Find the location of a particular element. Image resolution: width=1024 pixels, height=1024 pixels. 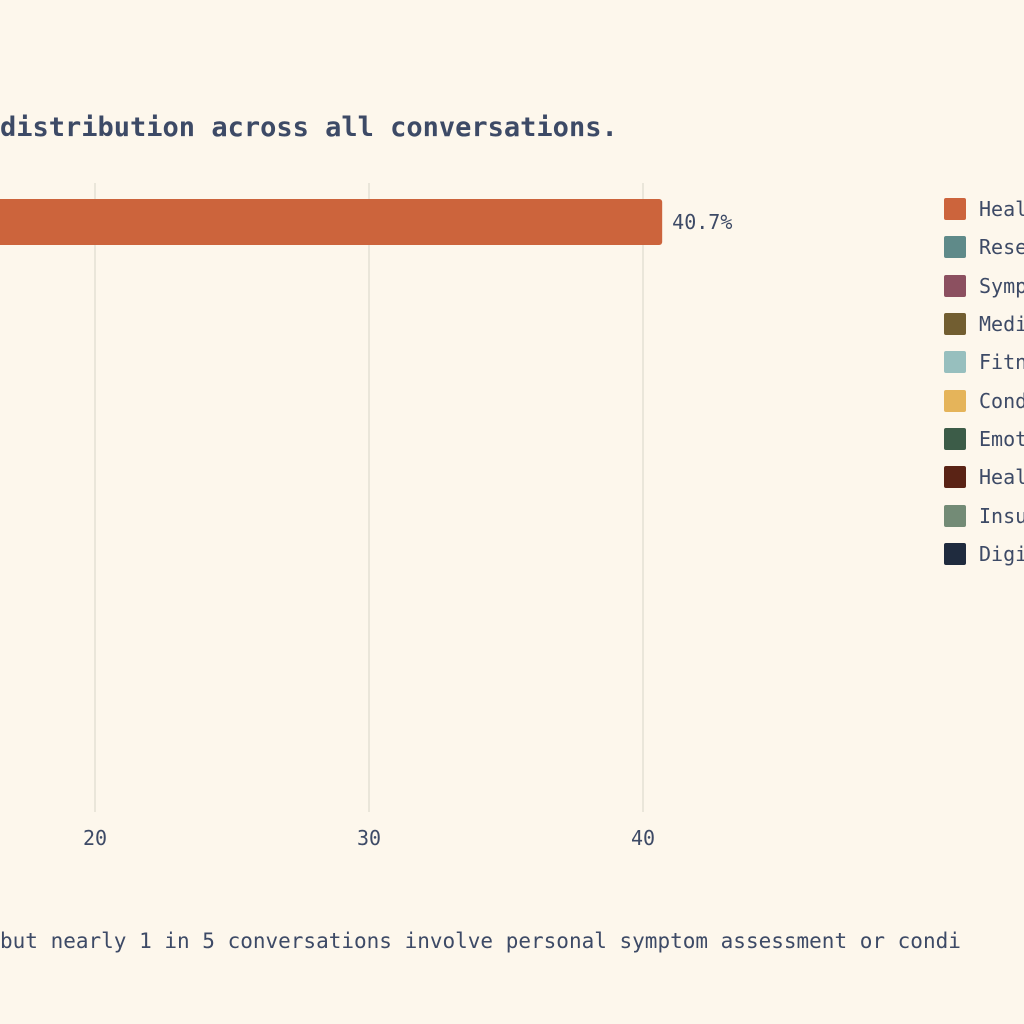

legend-label: Symp is located at coordinates (1001, 285).